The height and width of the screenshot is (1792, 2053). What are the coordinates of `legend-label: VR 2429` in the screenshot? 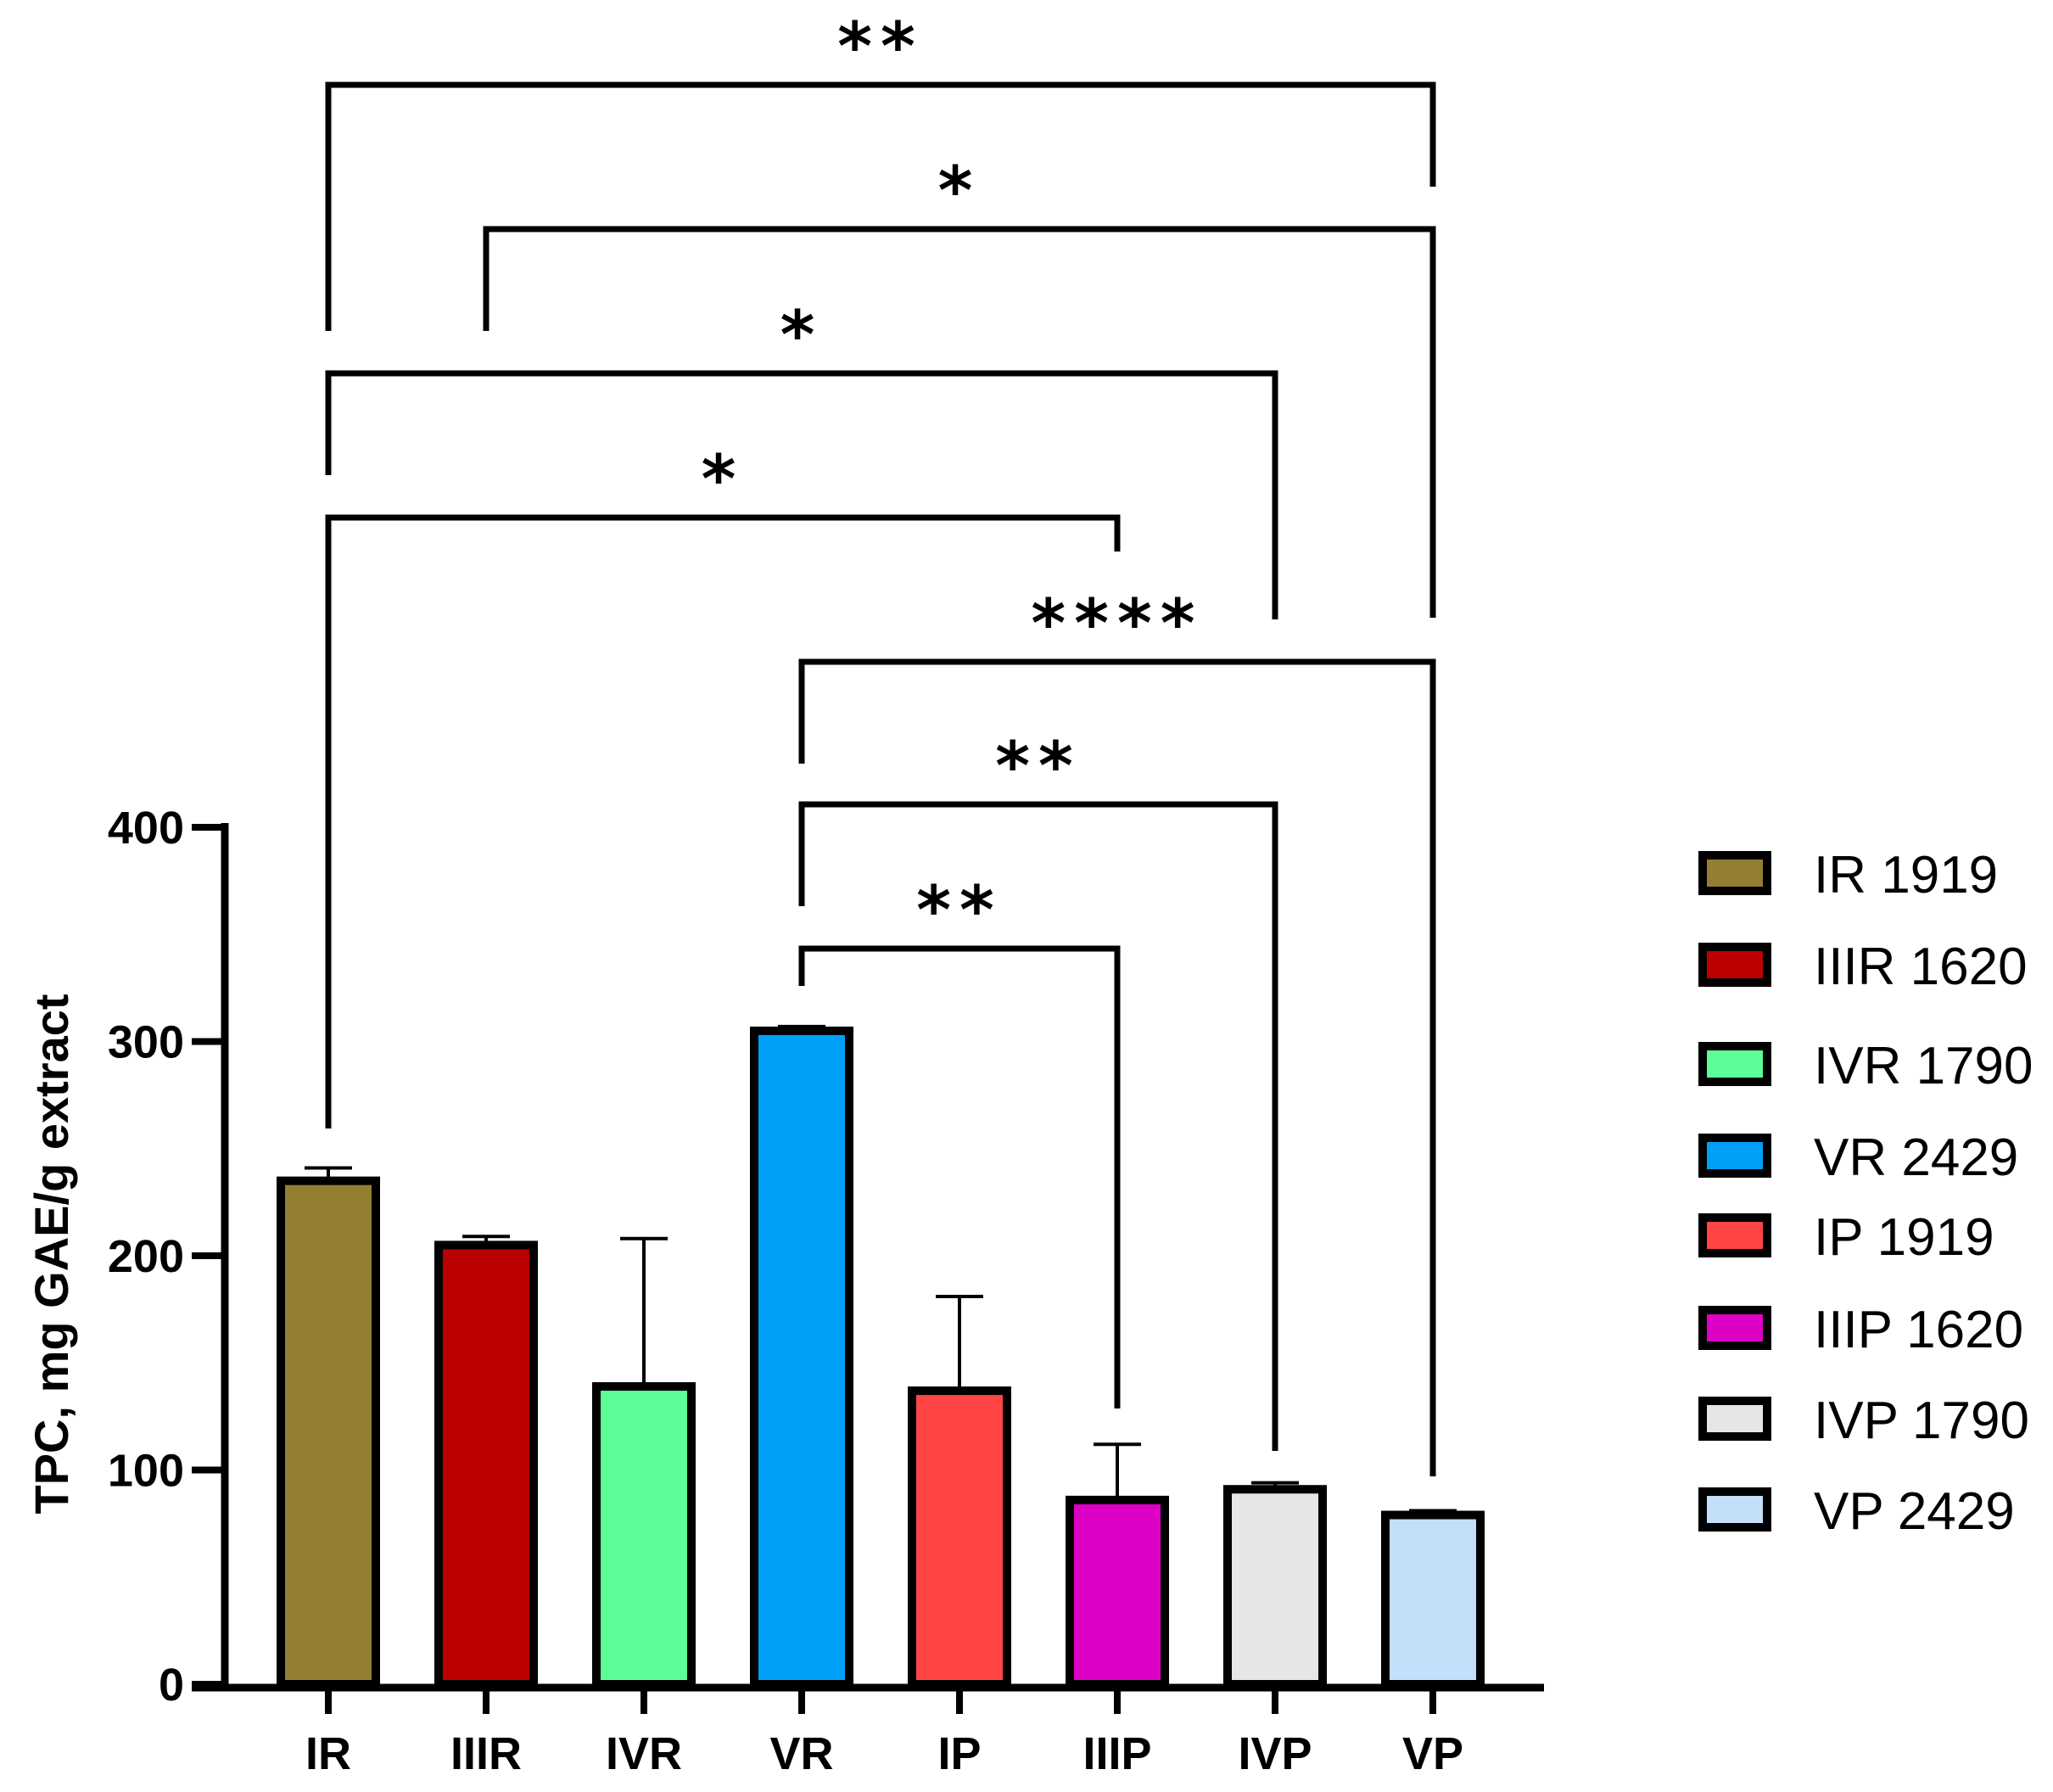 It's located at (1916, 1158).